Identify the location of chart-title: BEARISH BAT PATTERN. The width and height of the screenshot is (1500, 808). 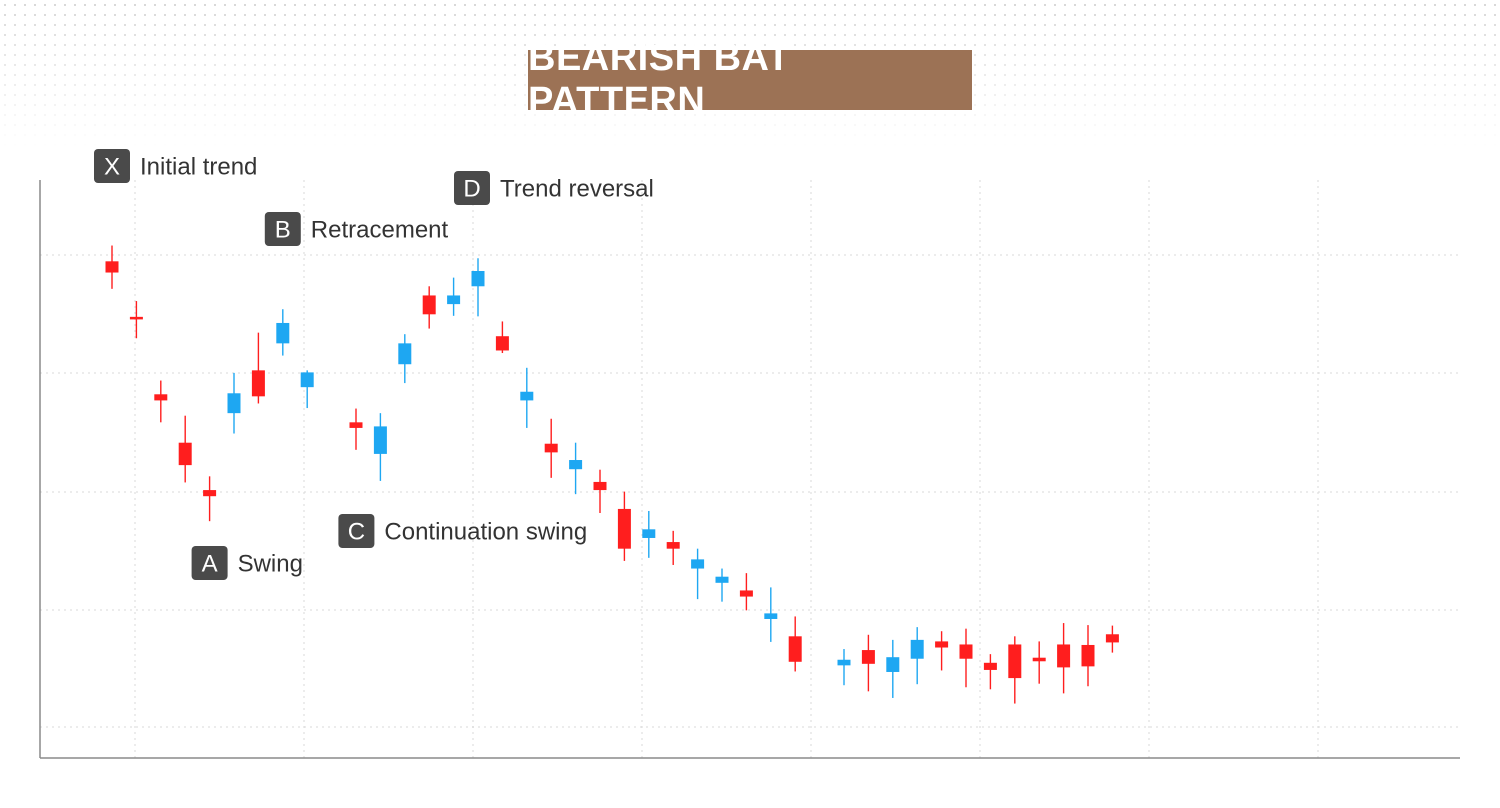
(659, 79).